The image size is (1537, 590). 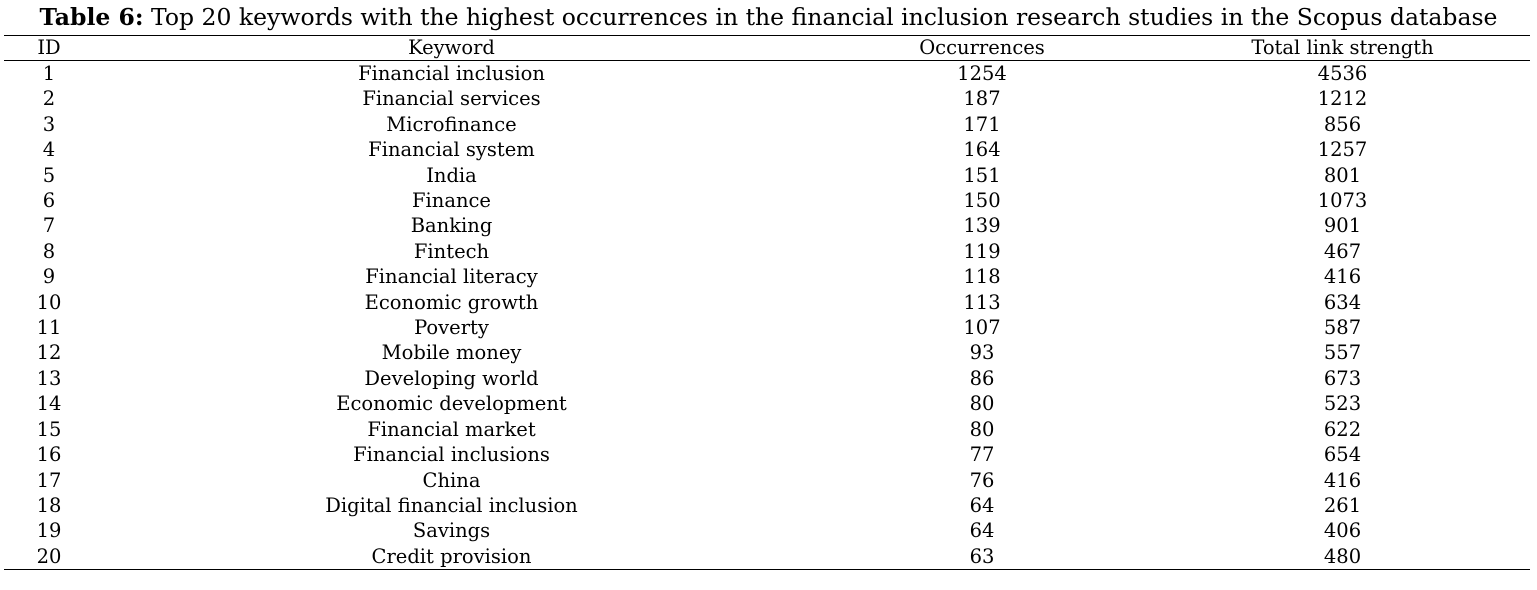 What do you see at coordinates (1342, 557) in the screenshot?
I see `cell-total-link-strength: 480` at bounding box center [1342, 557].